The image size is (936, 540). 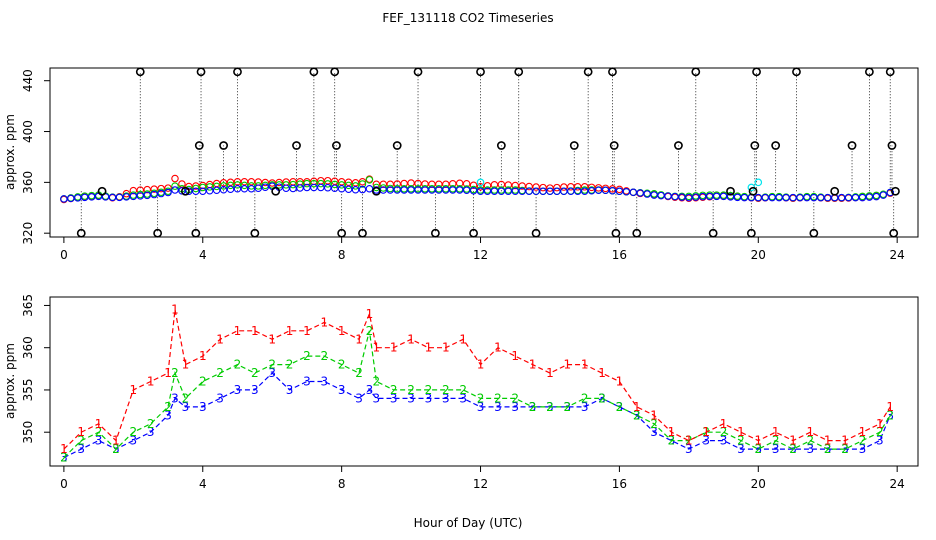 What do you see at coordinates (468, 523) in the screenshot?
I see `x-axis-label: Hour of Day (UTC)` at bounding box center [468, 523].